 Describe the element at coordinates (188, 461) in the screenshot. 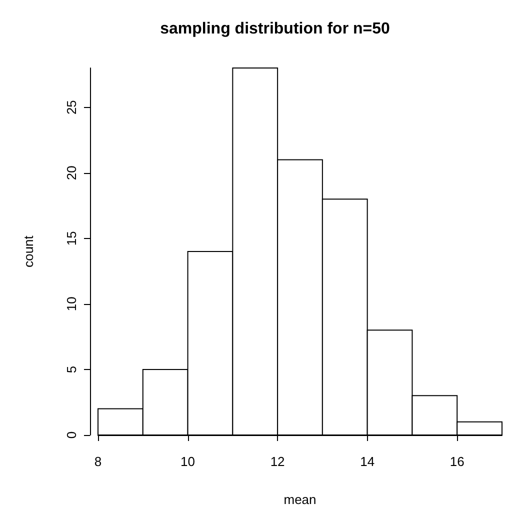

I see `x-tick-label: 10` at that location.